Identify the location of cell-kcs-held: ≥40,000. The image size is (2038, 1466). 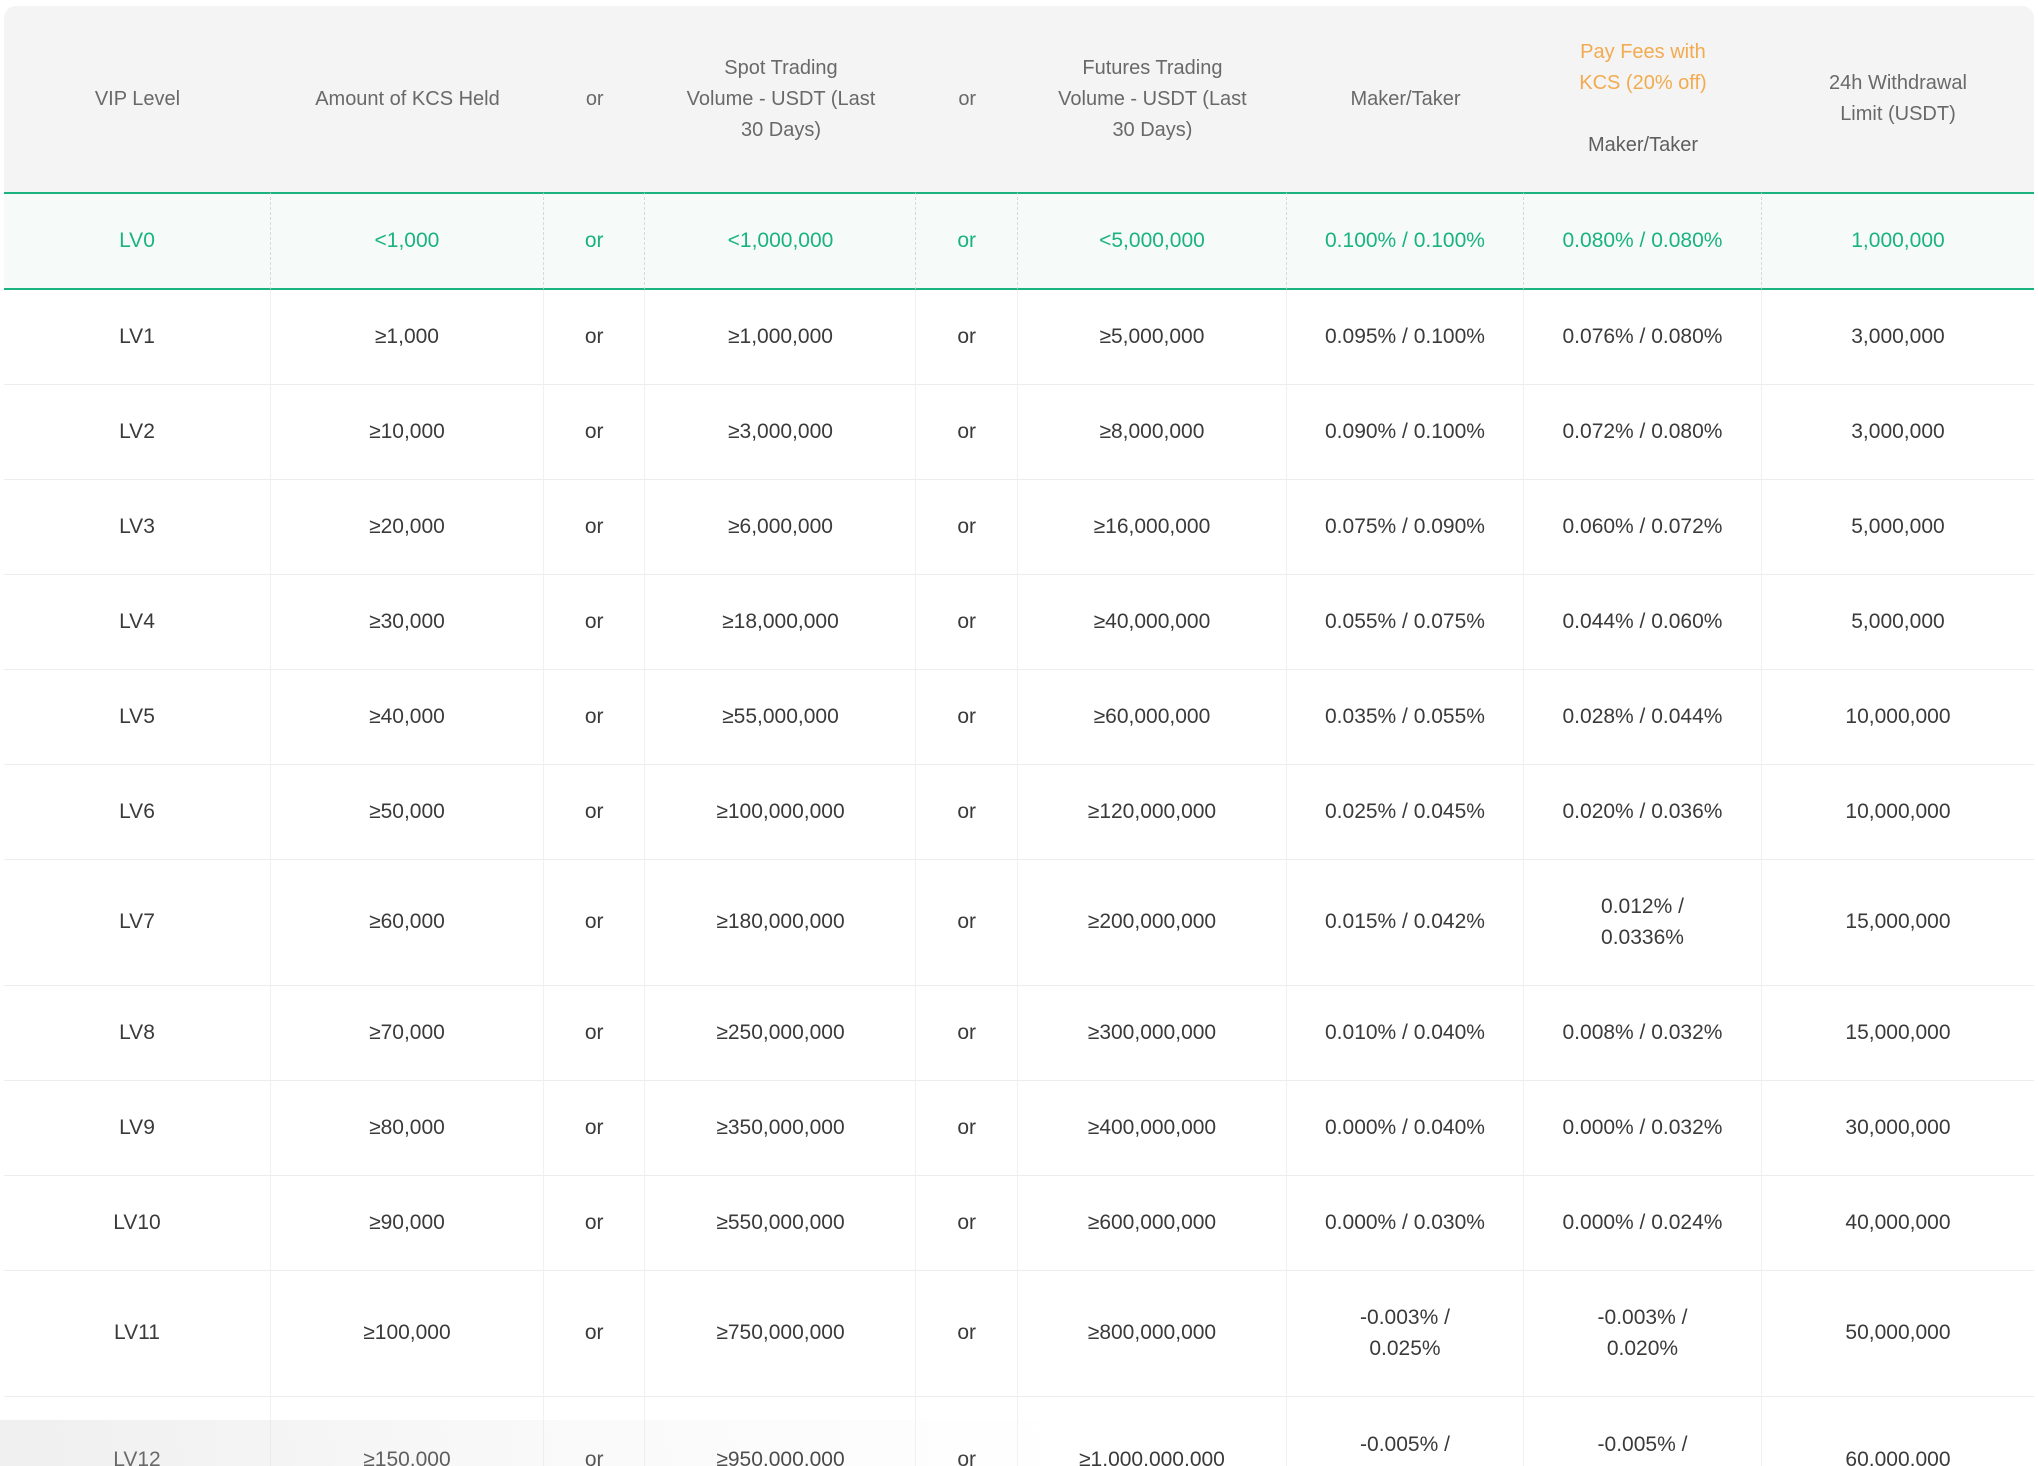
(407, 717).